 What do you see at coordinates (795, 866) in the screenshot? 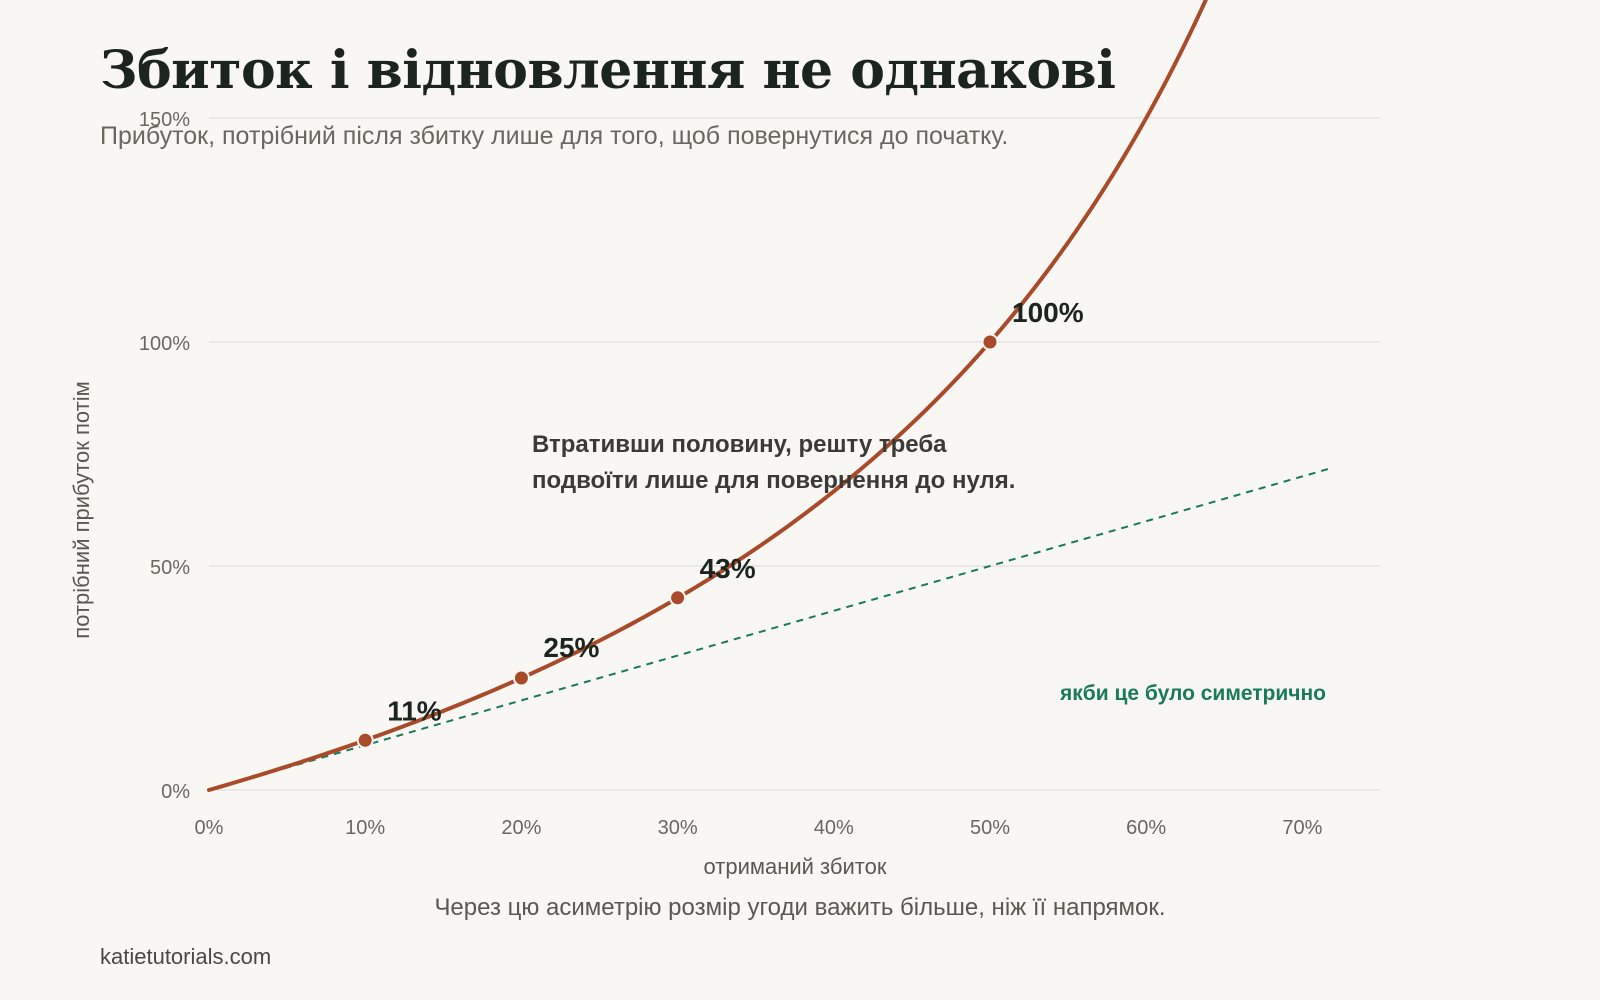
I see `x-axis-title: отриманий збиток` at bounding box center [795, 866].